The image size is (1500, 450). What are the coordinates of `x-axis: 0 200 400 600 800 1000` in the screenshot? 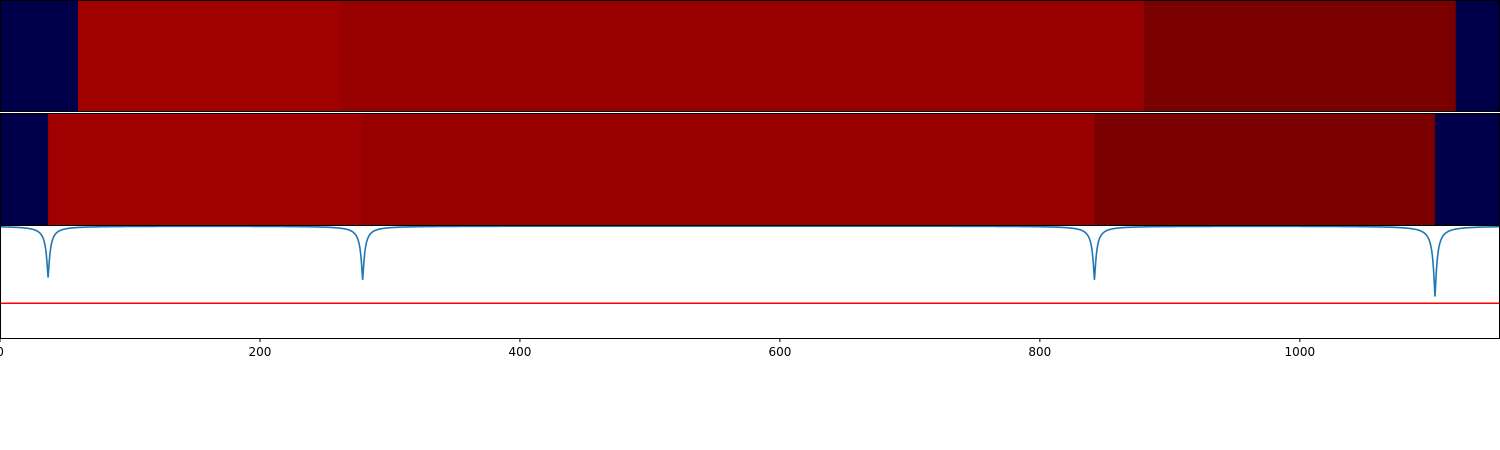 It's located at (657, 348).